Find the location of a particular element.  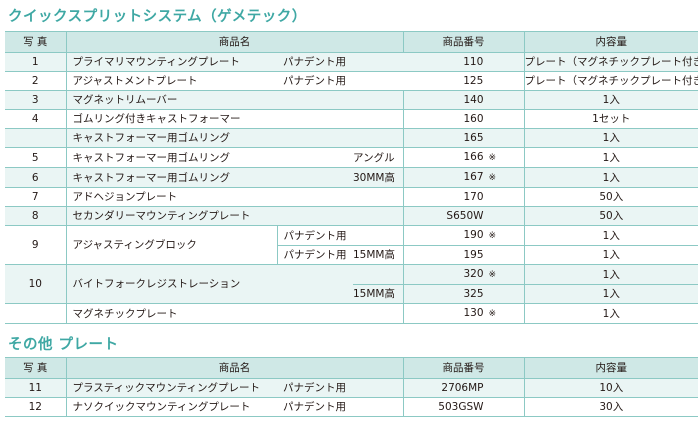

product-code: 325 is located at coordinates (464, 294).